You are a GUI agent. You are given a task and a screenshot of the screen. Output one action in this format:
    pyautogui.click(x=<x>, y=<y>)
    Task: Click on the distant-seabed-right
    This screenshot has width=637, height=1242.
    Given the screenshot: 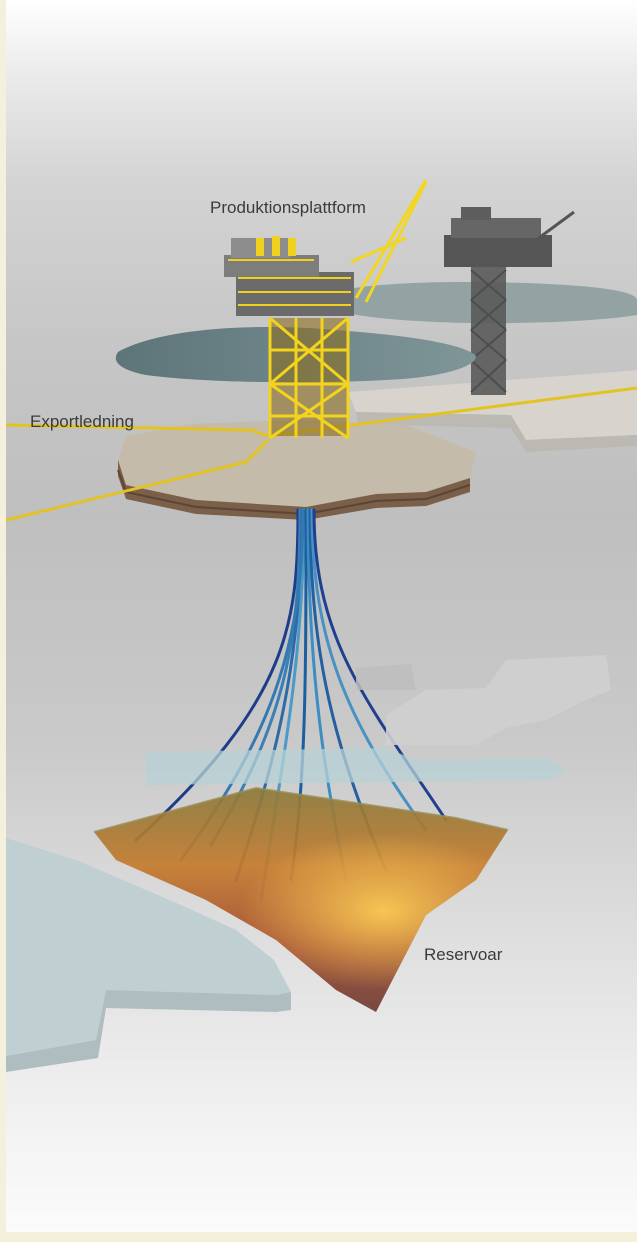 What is the action you would take?
    pyautogui.click(x=492, y=411)
    